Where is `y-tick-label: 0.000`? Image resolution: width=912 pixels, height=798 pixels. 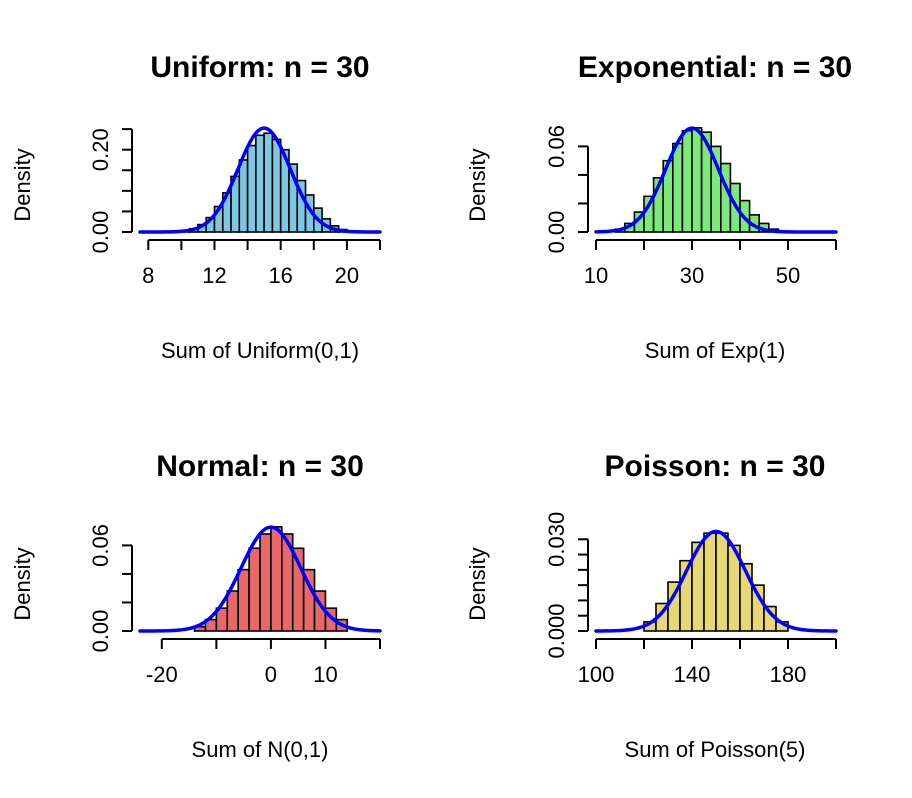 y-tick-label: 0.000 is located at coordinates (556, 630).